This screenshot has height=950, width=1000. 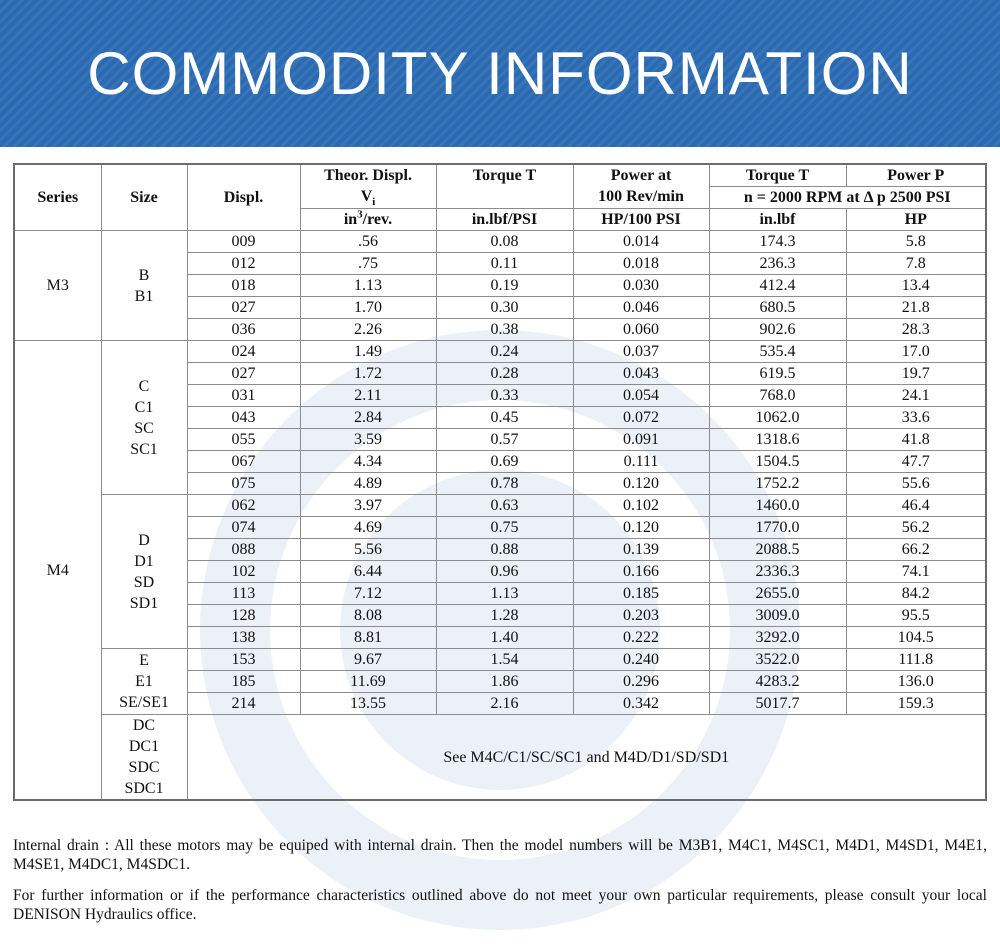 What do you see at coordinates (243, 615) in the screenshot?
I see `displ-cell: 128` at bounding box center [243, 615].